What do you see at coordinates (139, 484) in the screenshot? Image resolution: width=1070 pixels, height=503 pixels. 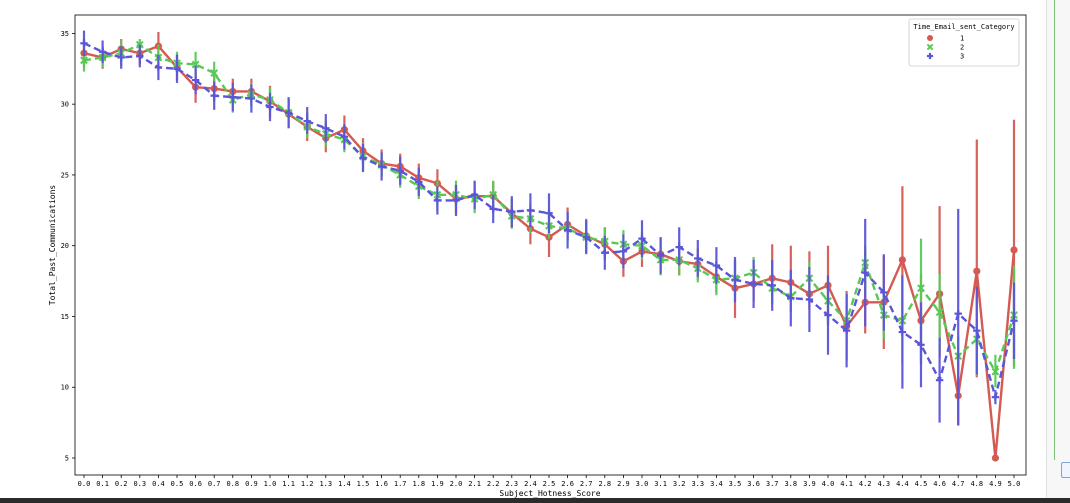 I see `x-tick-label: 0.3` at bounding box center [139, 484].